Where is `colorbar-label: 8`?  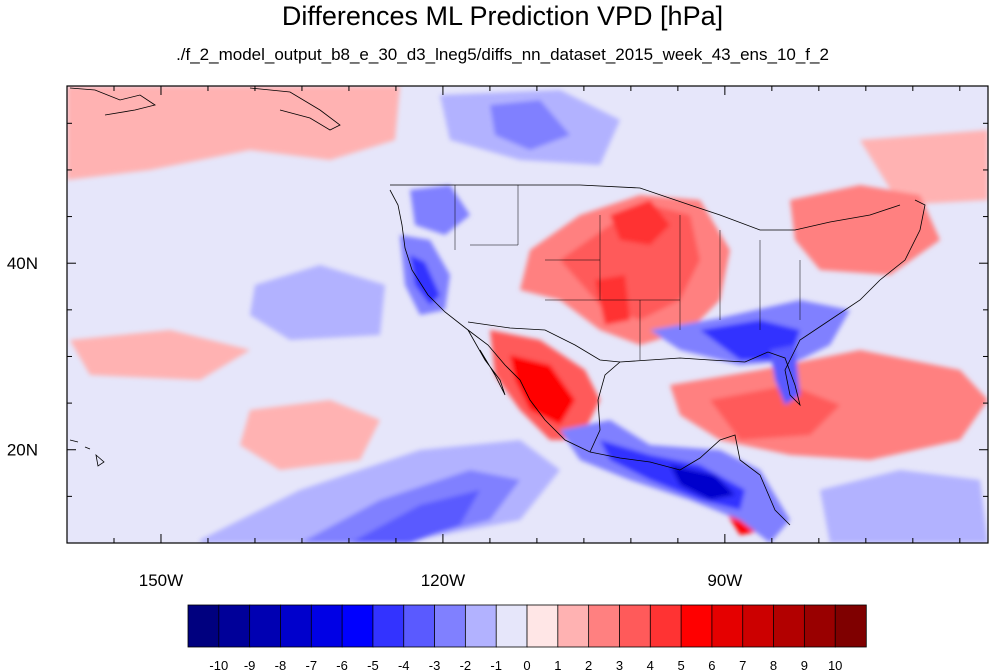 colorbar-label: 8 is located at coordinates (773, 665).